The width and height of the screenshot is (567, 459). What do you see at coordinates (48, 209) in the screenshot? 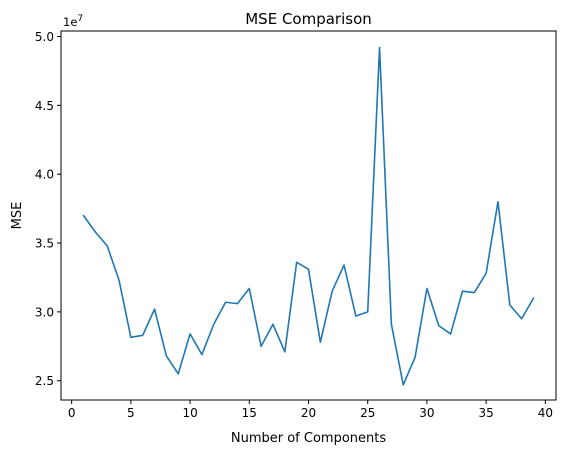
I see `y-ticks: 2.5 3.0 3.5 4.0 4.5 5.0` at bounding box center [48, 209].